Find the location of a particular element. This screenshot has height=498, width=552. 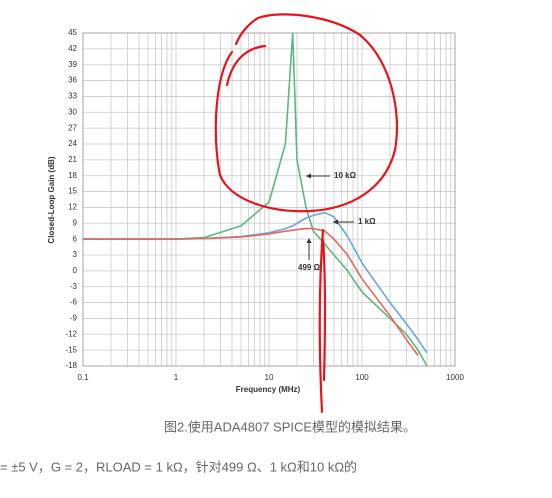

y-tick-label: 42 is located at coordinates (72, 48).